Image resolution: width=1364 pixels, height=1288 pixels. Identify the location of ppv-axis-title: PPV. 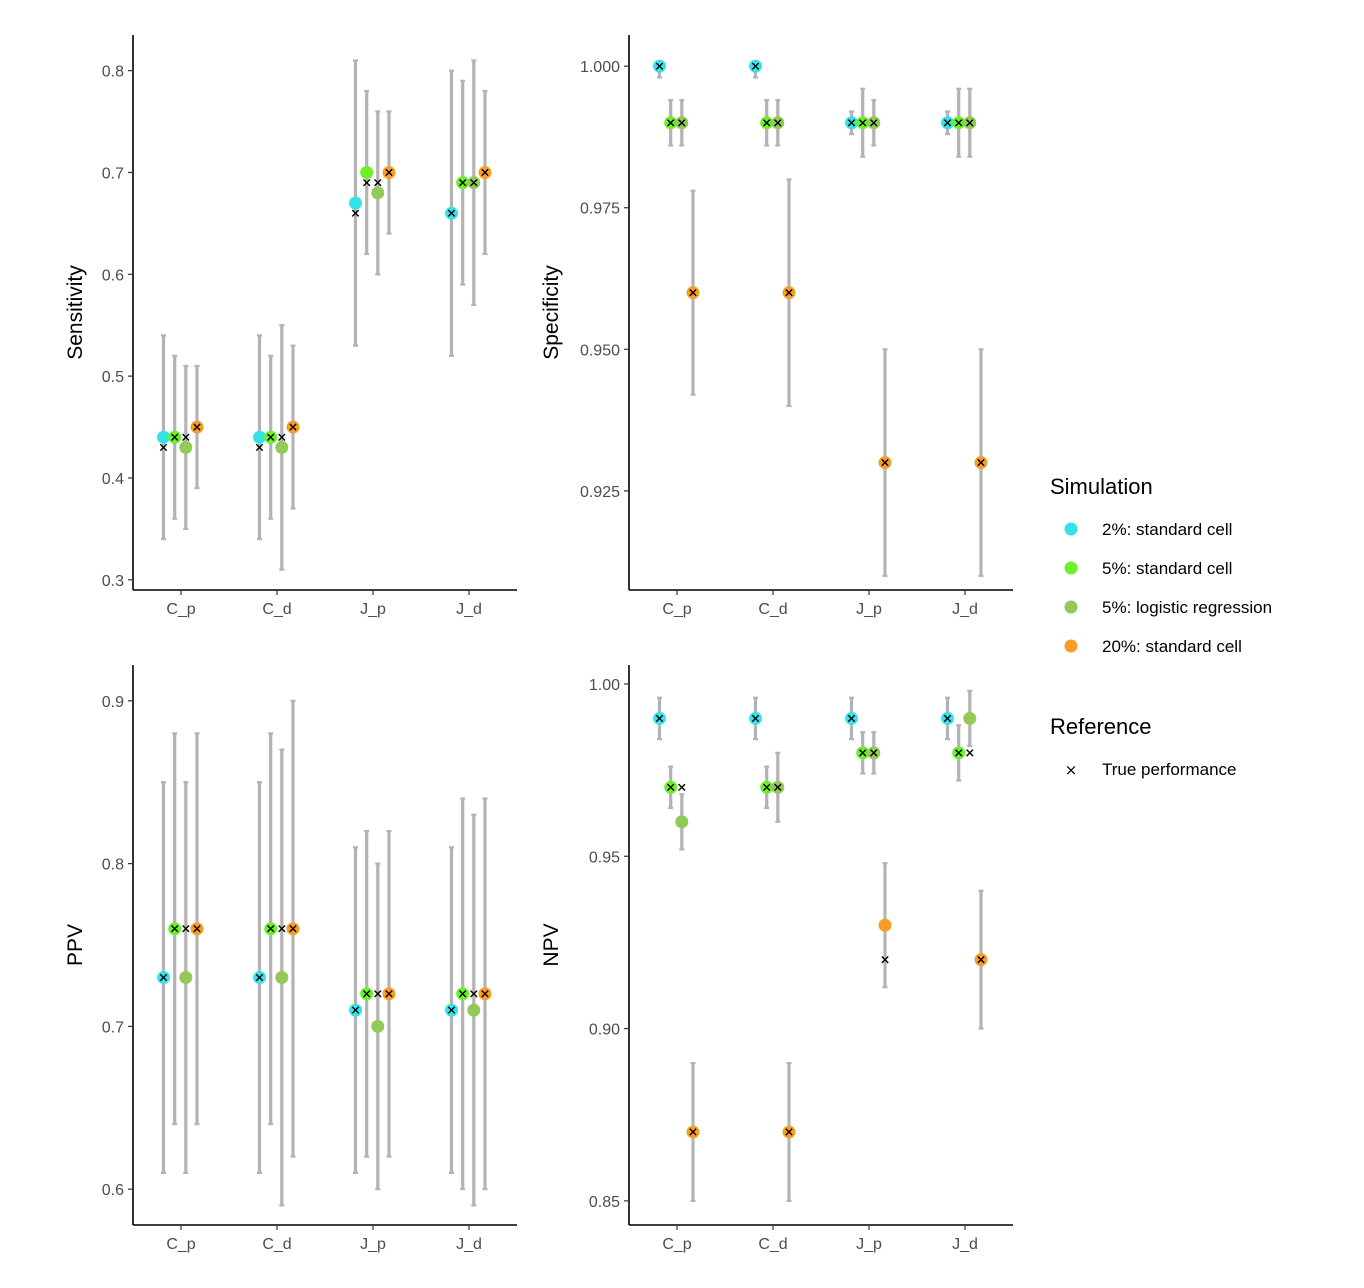
(75, 945).